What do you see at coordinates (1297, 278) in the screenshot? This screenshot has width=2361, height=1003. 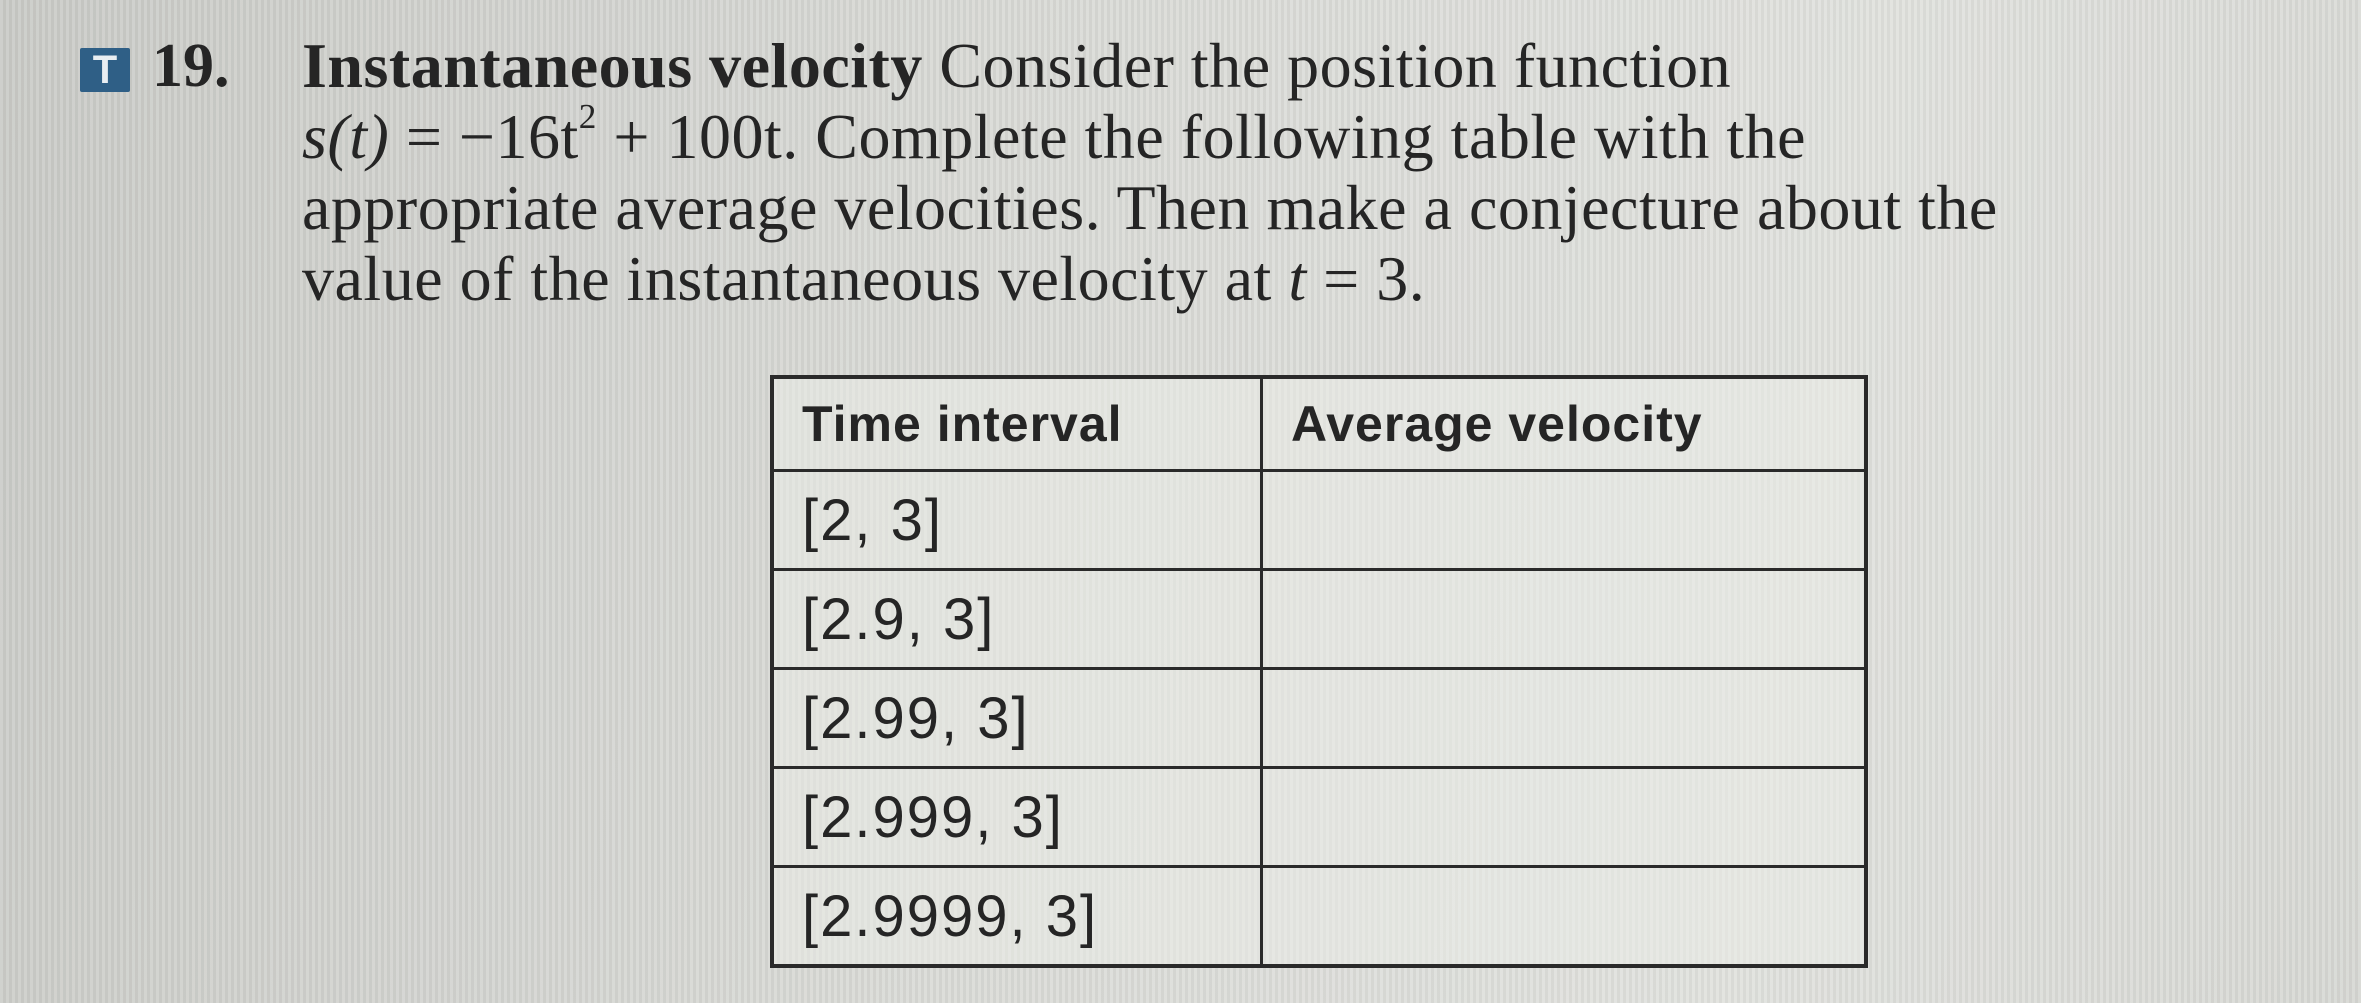 I see `time-variable: t` at bounding box center [1297, 278].